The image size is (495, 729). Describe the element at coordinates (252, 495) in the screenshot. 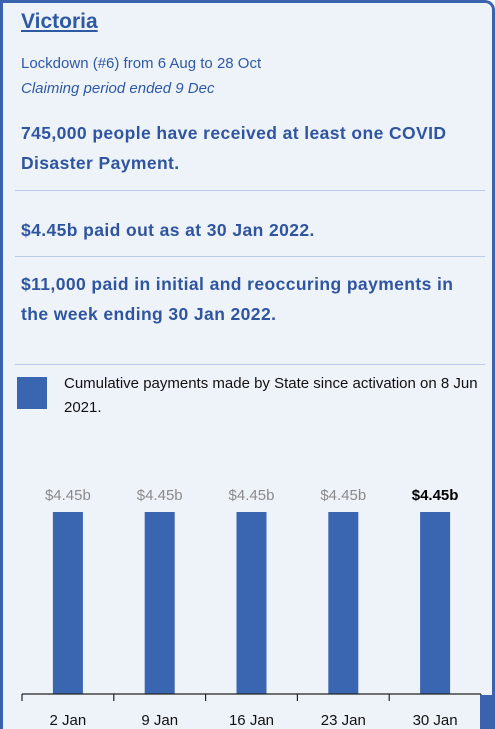

I see `data-label-2: $4.45b` at that location.